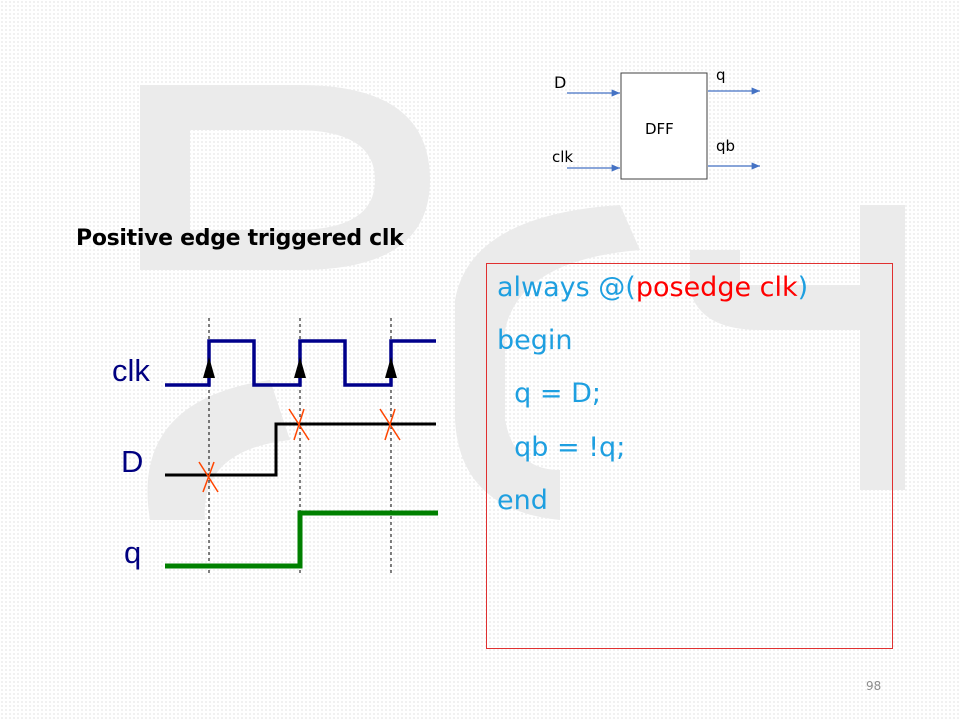 The height and width of the screenshot is (720, 960). I want to click on code-posedge-keyword: posedge clk, so click(716, 287).